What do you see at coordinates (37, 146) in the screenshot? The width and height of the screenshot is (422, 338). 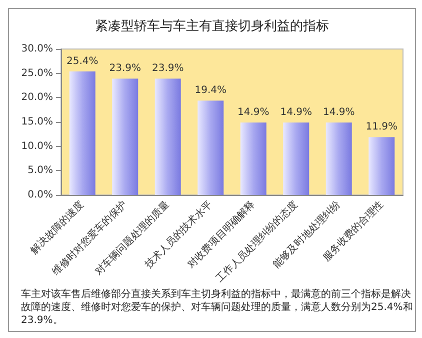 I see `y-tick-label: 10.0%` at bounding box center [37, 146].